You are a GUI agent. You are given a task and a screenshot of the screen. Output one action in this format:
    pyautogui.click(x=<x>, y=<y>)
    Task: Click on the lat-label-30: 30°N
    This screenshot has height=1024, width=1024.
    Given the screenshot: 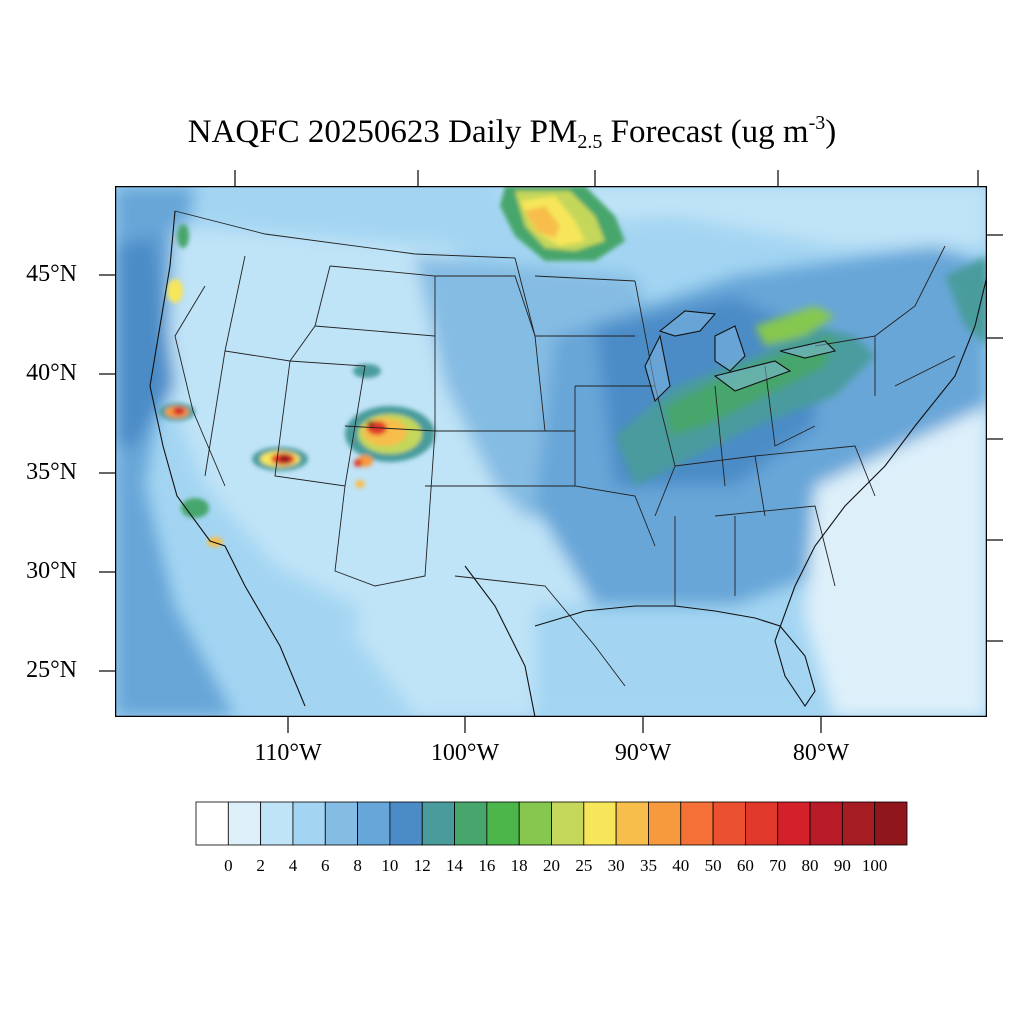 What is the action you would take?
    pyautogui.click(x=51, y=571)
    